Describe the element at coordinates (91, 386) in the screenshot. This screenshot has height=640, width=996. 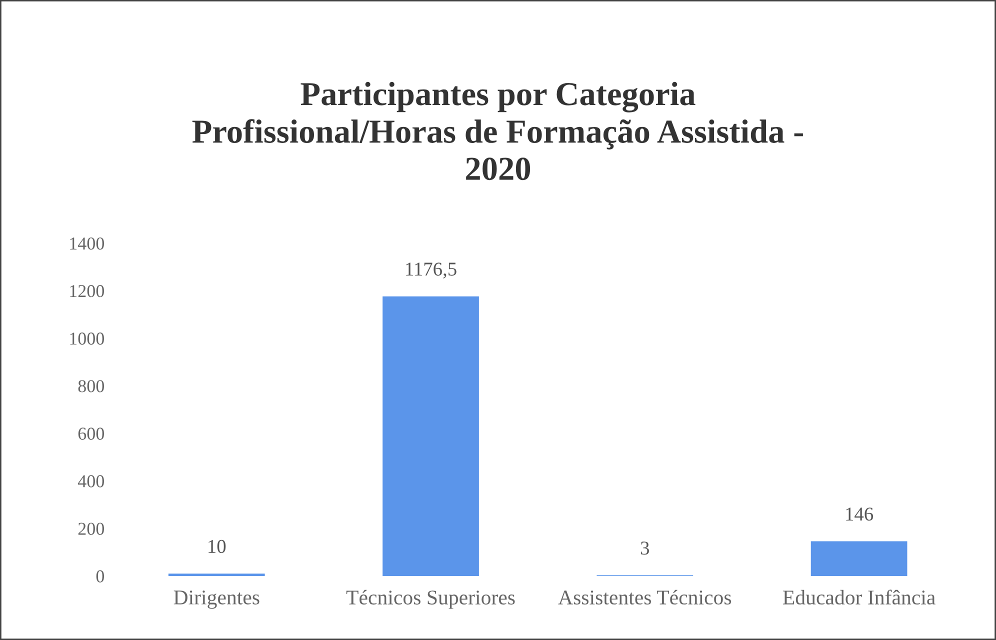
I see `y-tick-label: 800` at that location.